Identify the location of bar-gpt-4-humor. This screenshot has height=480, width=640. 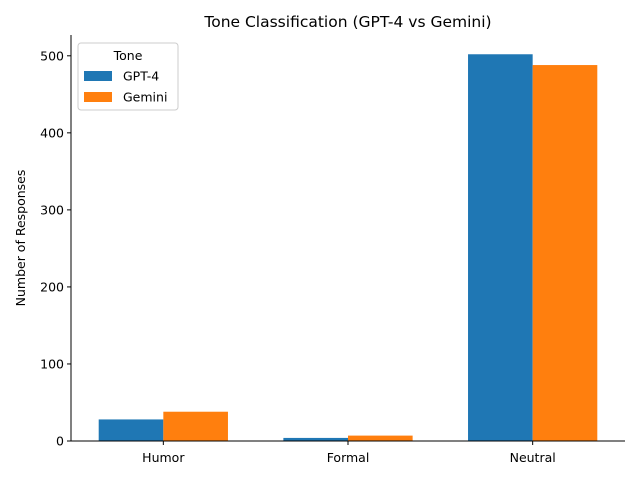
(131, 430).